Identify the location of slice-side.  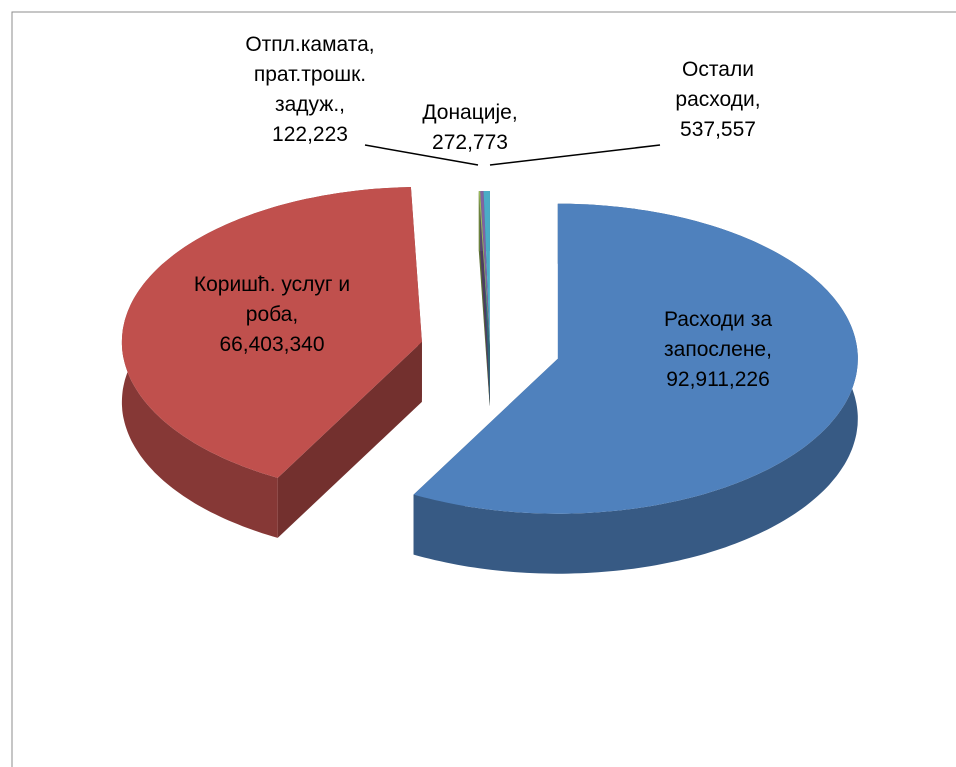
(479, 221).